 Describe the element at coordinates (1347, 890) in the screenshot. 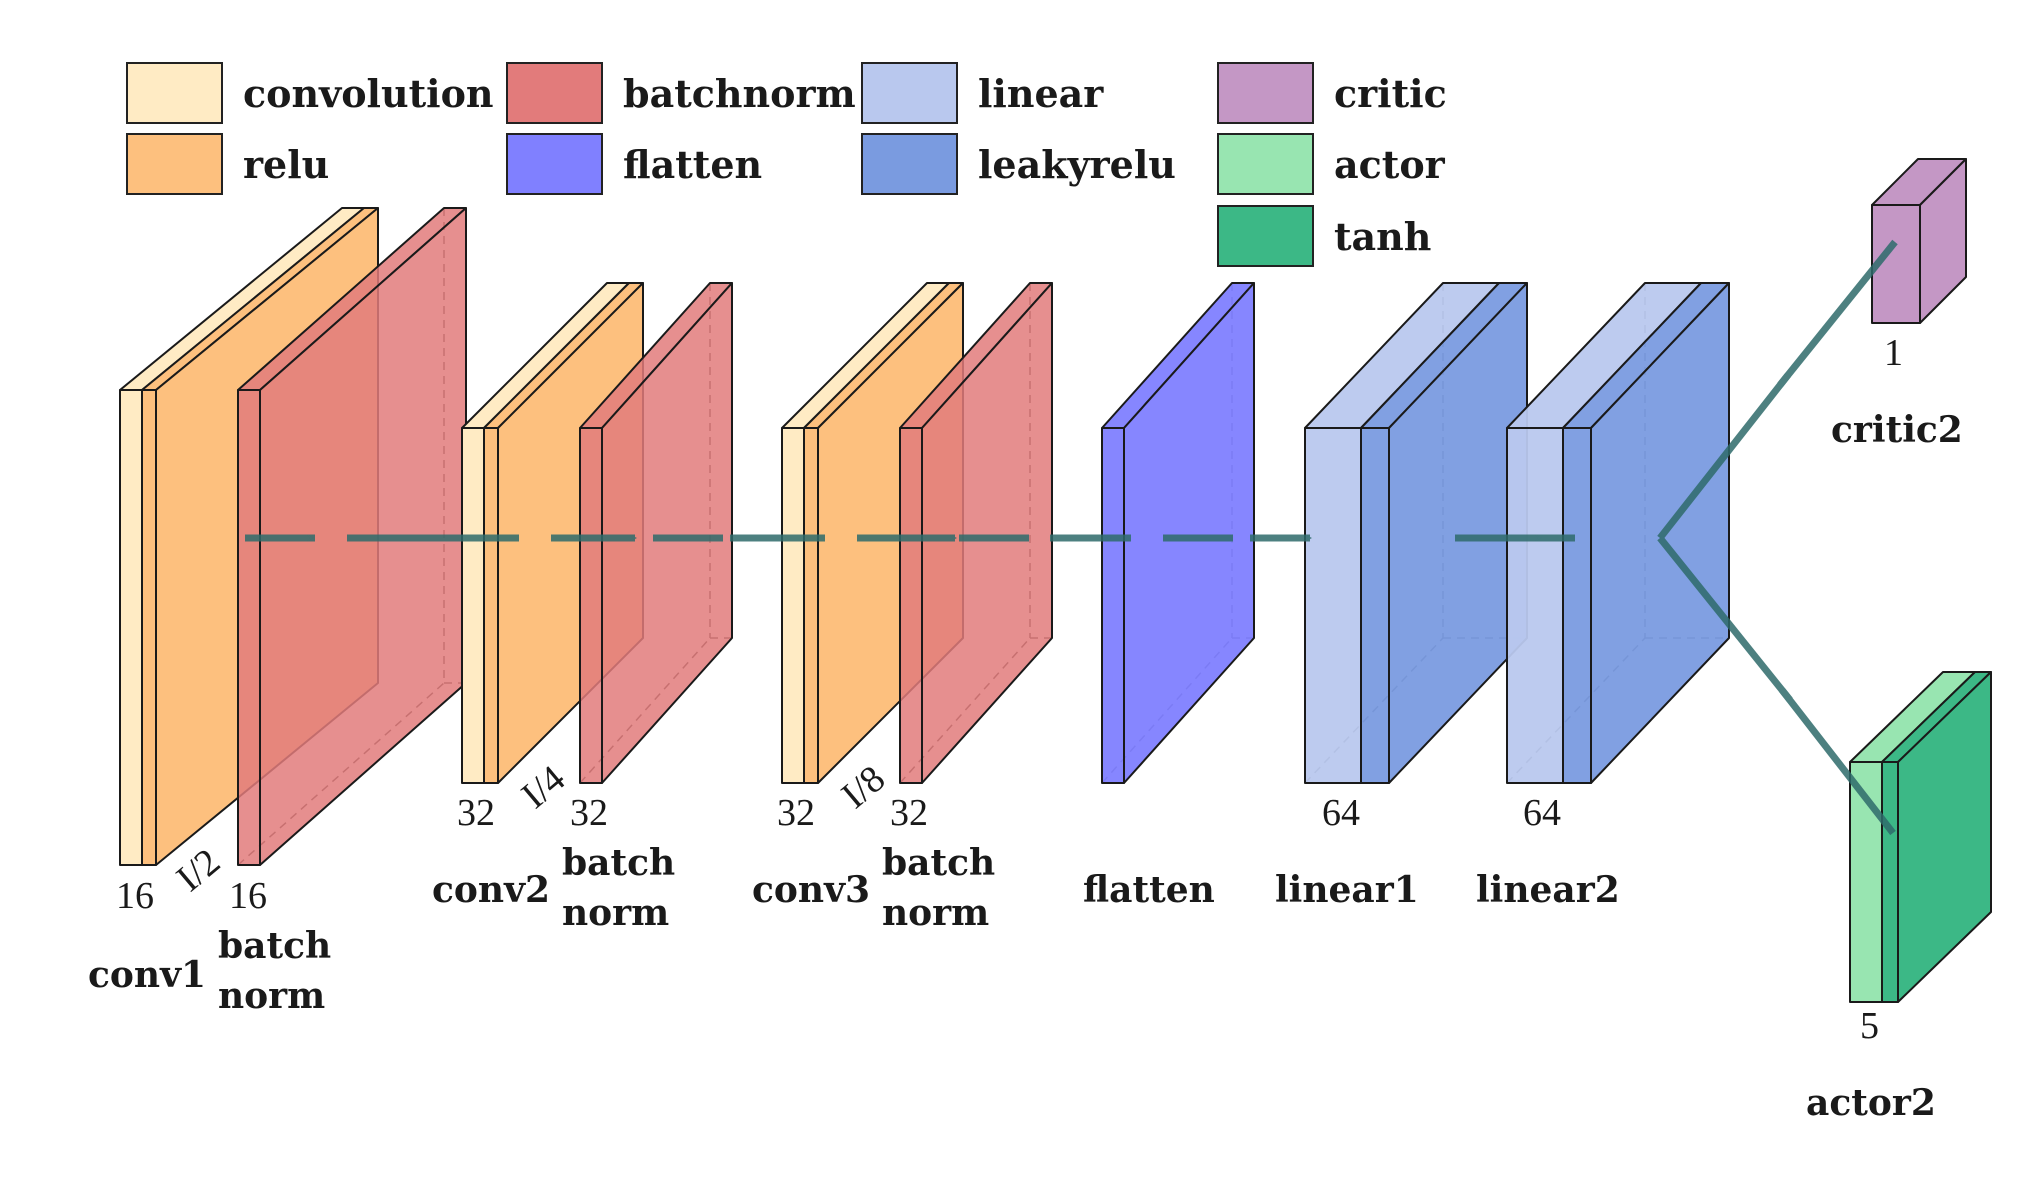

I see `linear1-label: linear1` at that location.